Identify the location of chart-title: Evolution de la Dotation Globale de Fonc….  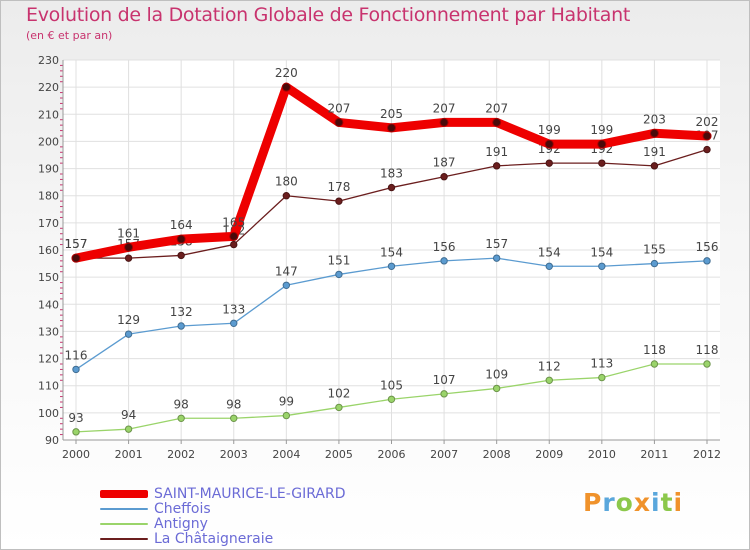
(328, 15).